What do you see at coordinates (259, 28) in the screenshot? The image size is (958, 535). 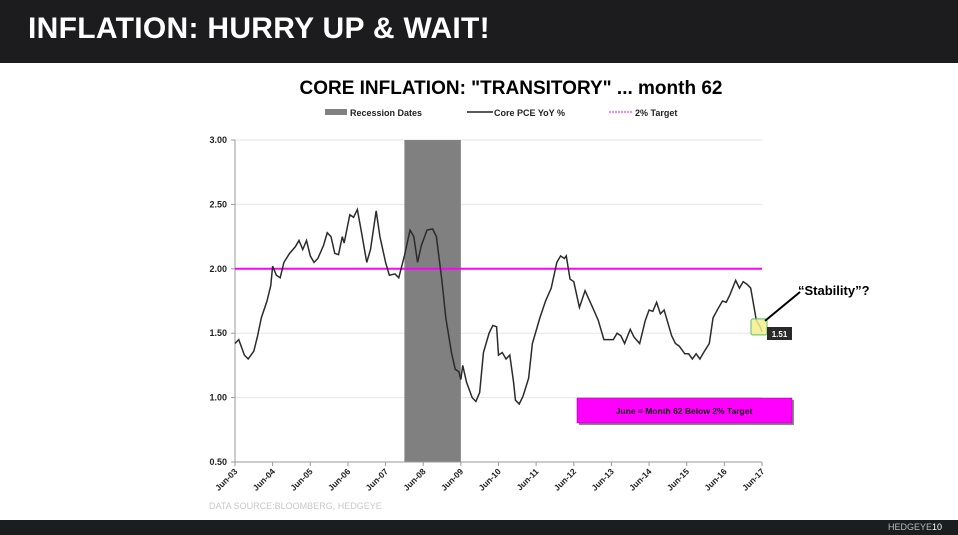 I see `slide-title: INFLATION: HURRY UP & WAIT!` at bounding box center [259, 28].